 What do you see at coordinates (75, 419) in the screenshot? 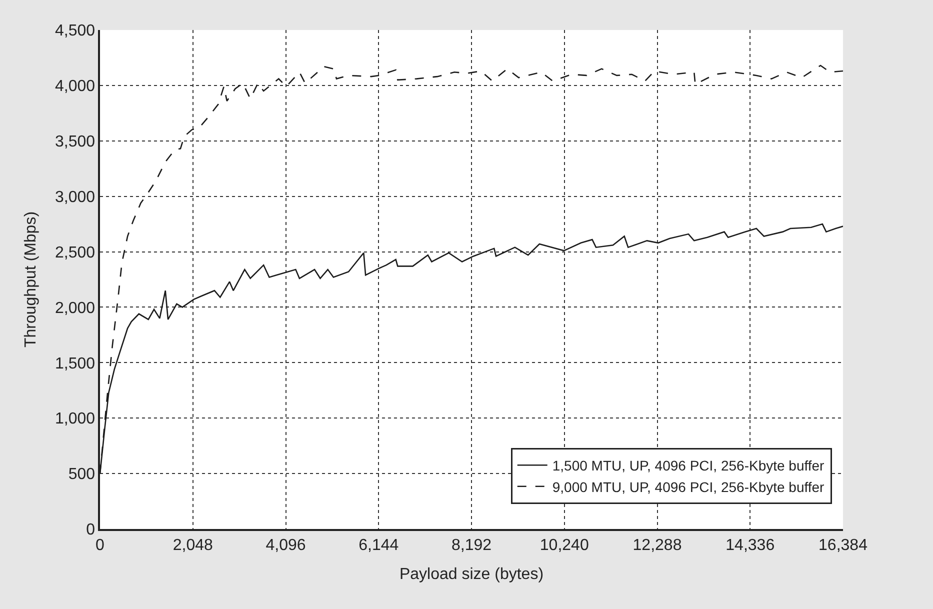
I see `y-tick-label: 1,000` at bounding box center [75, 419].